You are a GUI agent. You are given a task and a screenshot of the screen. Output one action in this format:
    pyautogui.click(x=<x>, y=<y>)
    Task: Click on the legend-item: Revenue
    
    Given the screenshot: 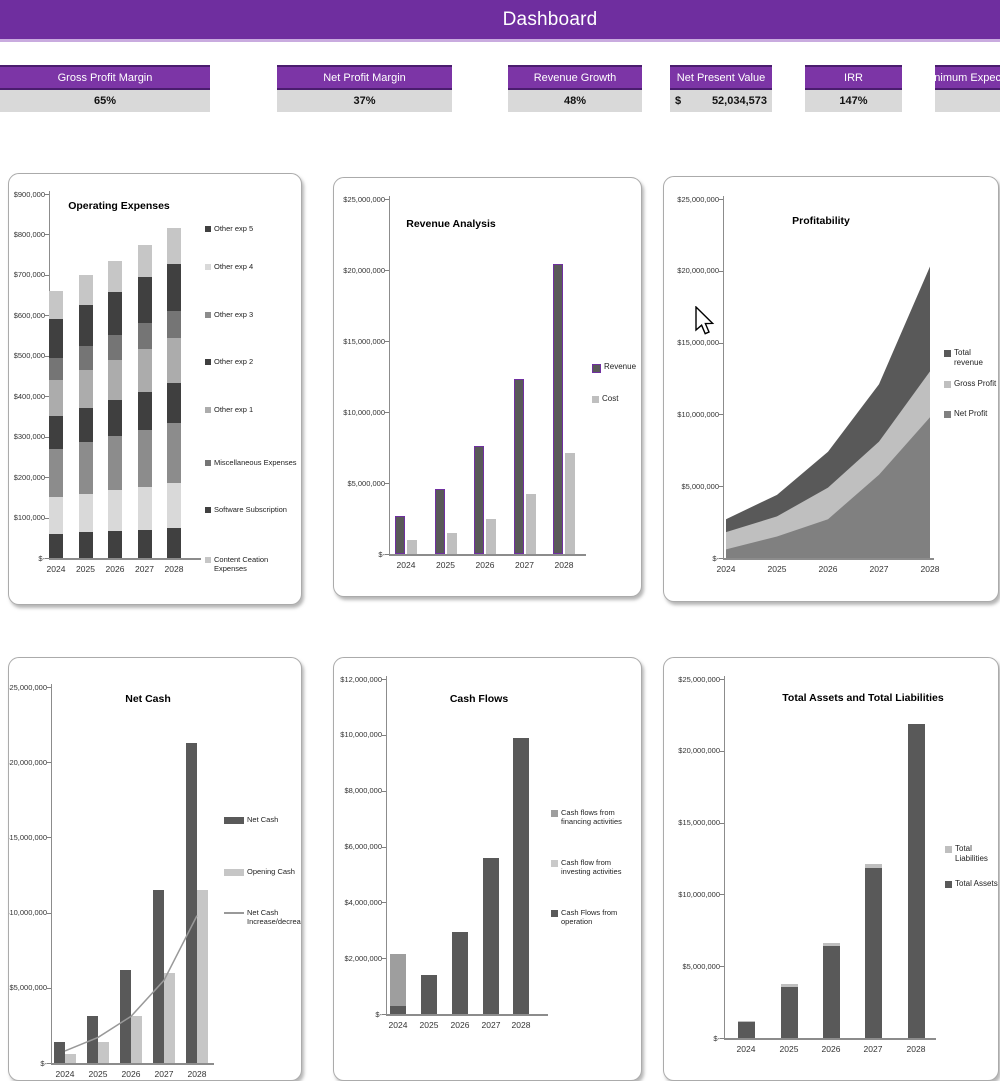 What is the action you would take?
    pyautogui.click(x=615, y=367)
    